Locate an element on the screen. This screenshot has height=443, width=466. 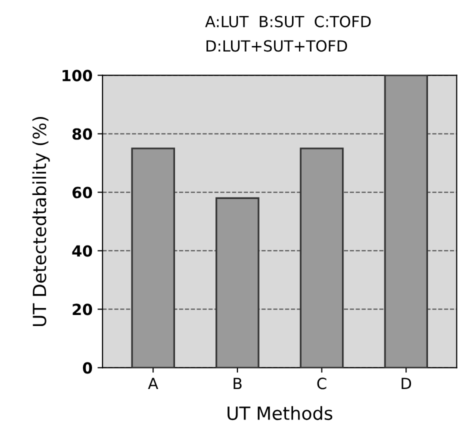
y-tick-label: 0 is located at coordinates (87, 368).